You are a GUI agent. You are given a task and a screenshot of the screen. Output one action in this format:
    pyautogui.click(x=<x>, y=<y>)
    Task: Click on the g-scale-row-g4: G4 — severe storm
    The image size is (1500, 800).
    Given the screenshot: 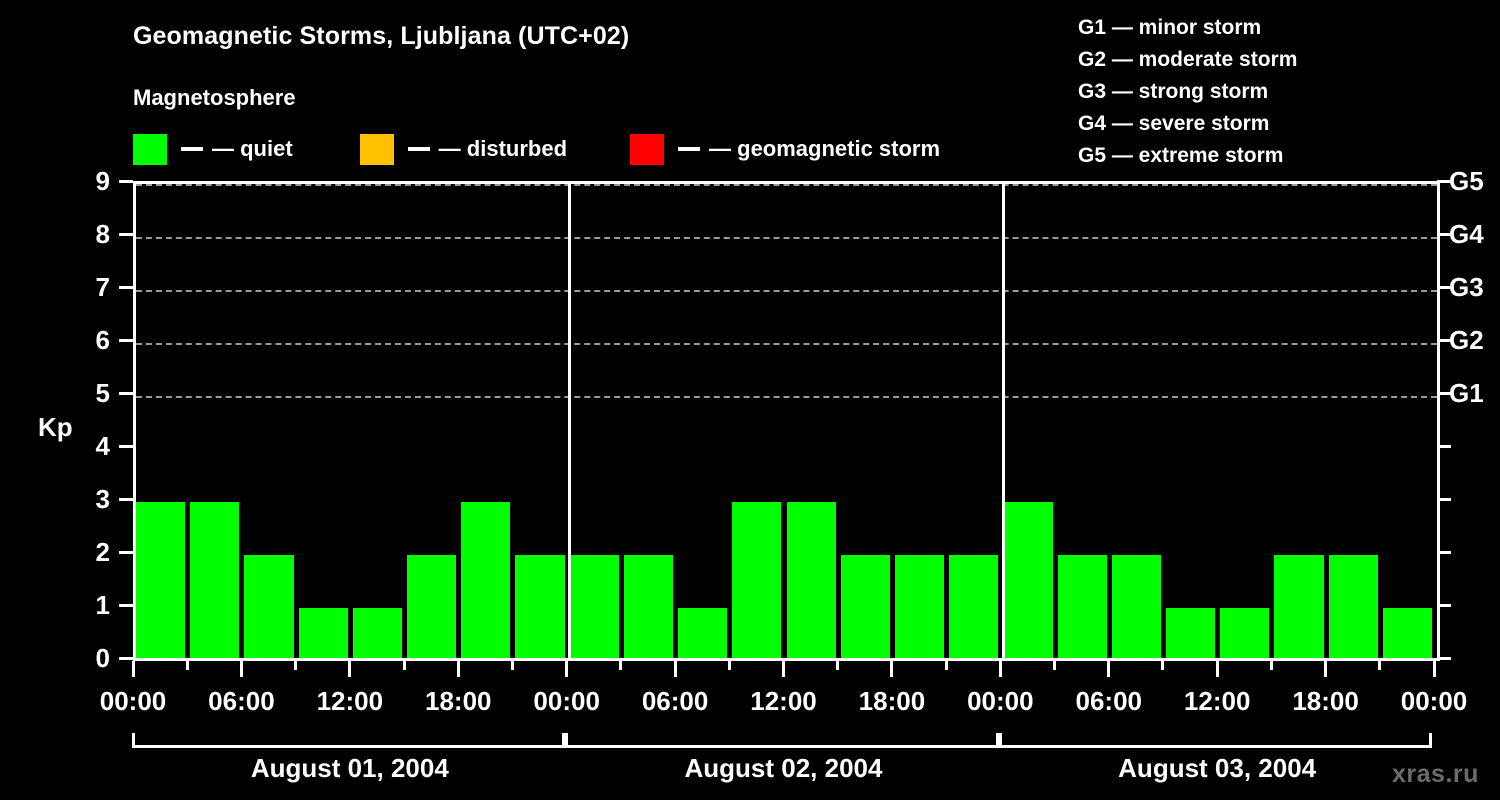 What is the action you would take?
    pyautogui.click(x=1174, y=123)
    